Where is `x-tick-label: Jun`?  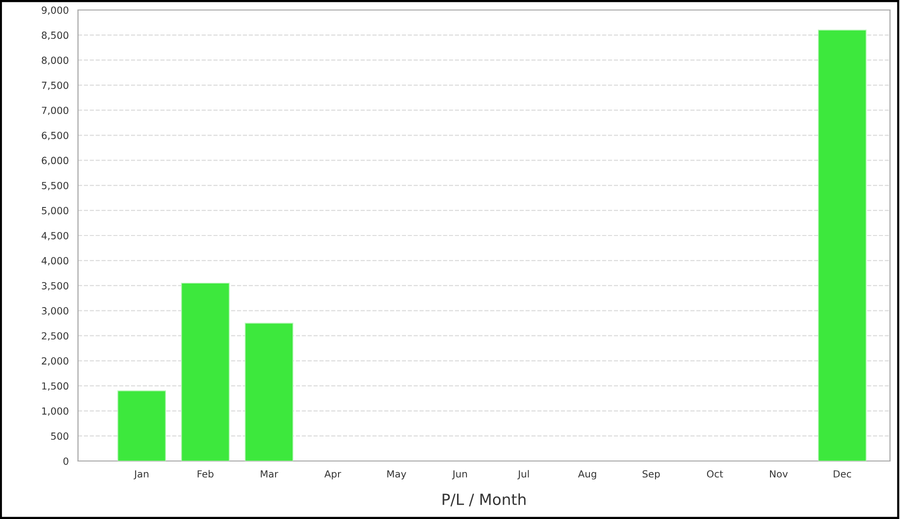
x-tick-label: Jun is located at coordinates (459, 475).